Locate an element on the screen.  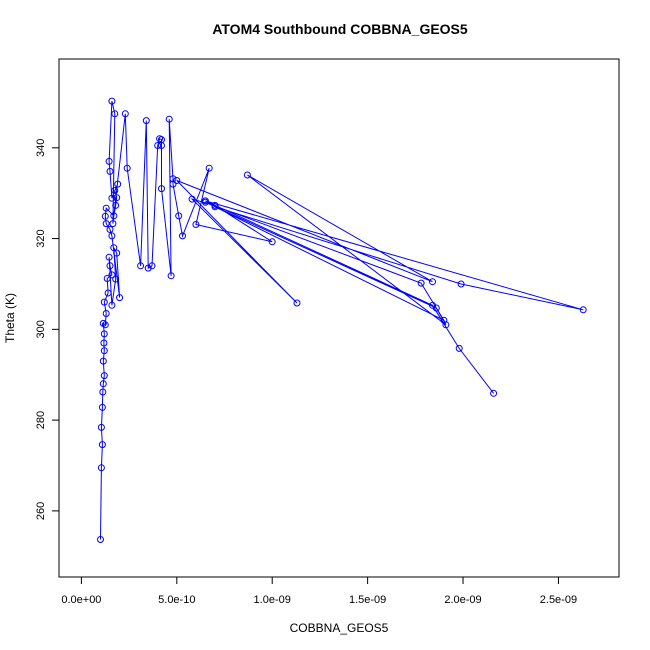
x-tick-label: 2.0e-09 is located at coordinates (462, 600).